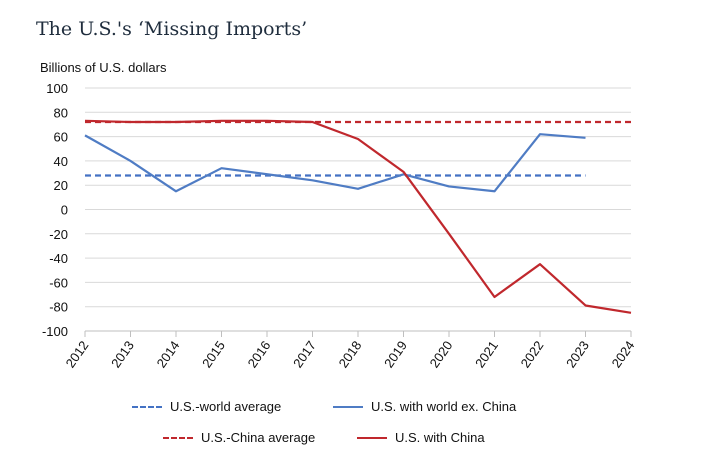 This screenshot has width=701, height=456. What do you see at coordinates (444, 406) in the screenshot?
I see `legend-label: U.S. with world ex. China` at bounding box center [444, 406].